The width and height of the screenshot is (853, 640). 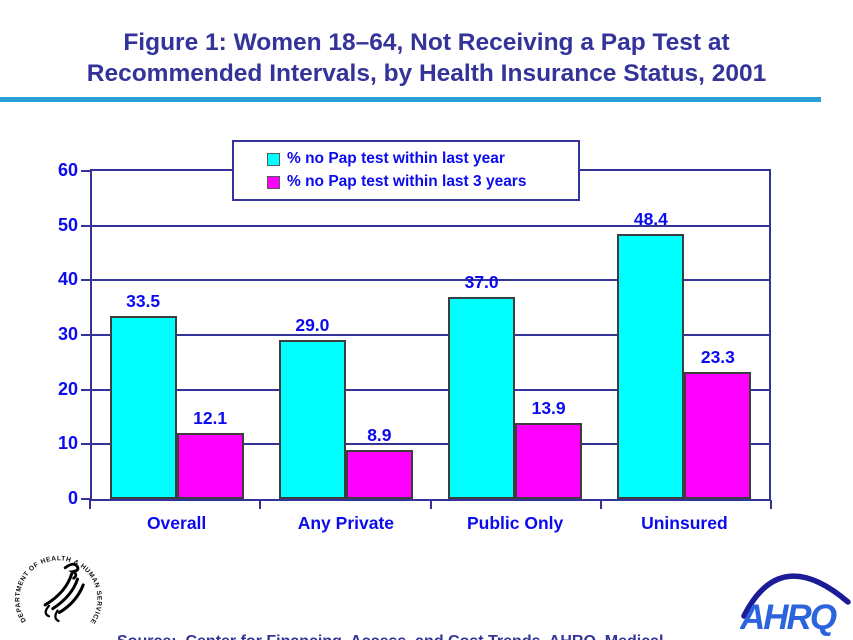 I want to click on x-category-label: Public Only, so click(x=515, y=523).